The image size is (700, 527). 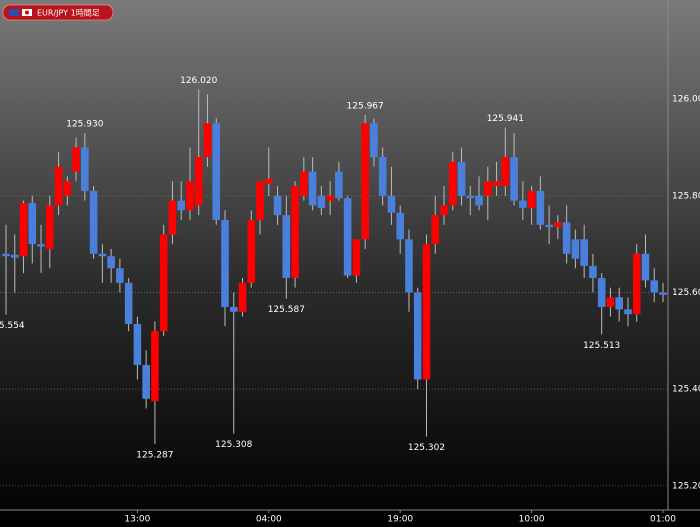 I want to click on y-tick-label: 125.800, so click(x=686, y=196).